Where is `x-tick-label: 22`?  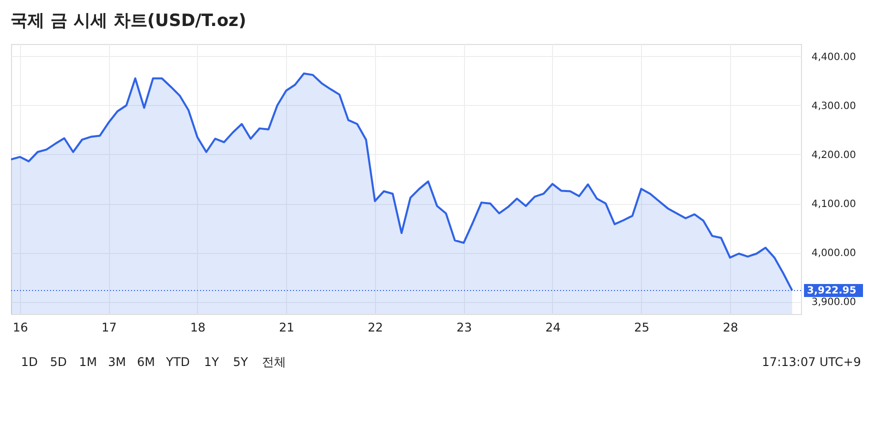
x-tick-label: 22 is located at coordinates (376, 327).